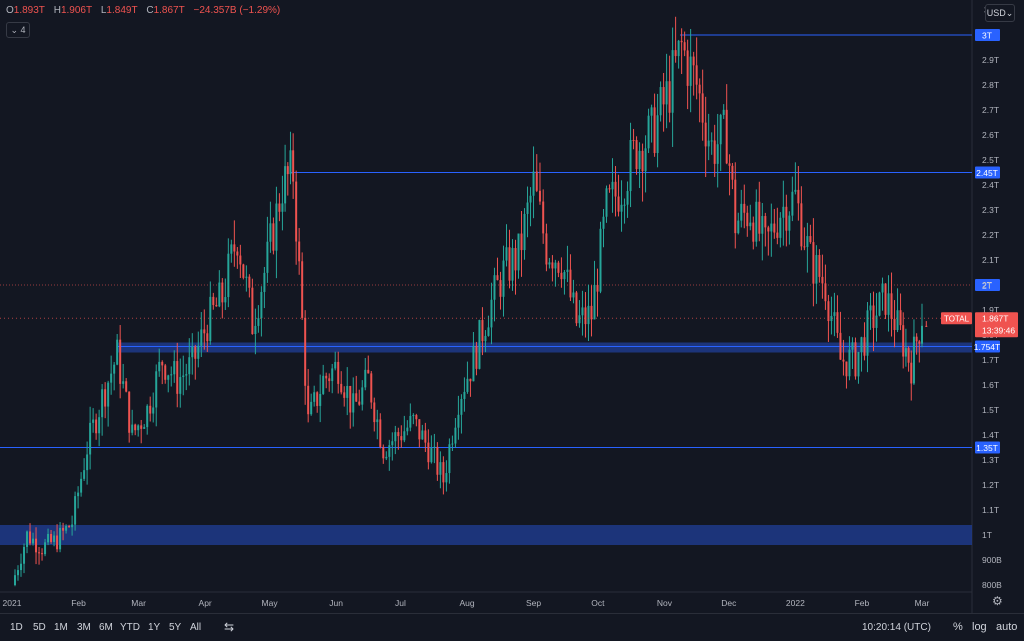 This screenshot has width=1024, height=641. Describe the element at coordinates (18, 30) in the screenshot. I see `indicator-collapse-button: ⌄ 4` at that location.